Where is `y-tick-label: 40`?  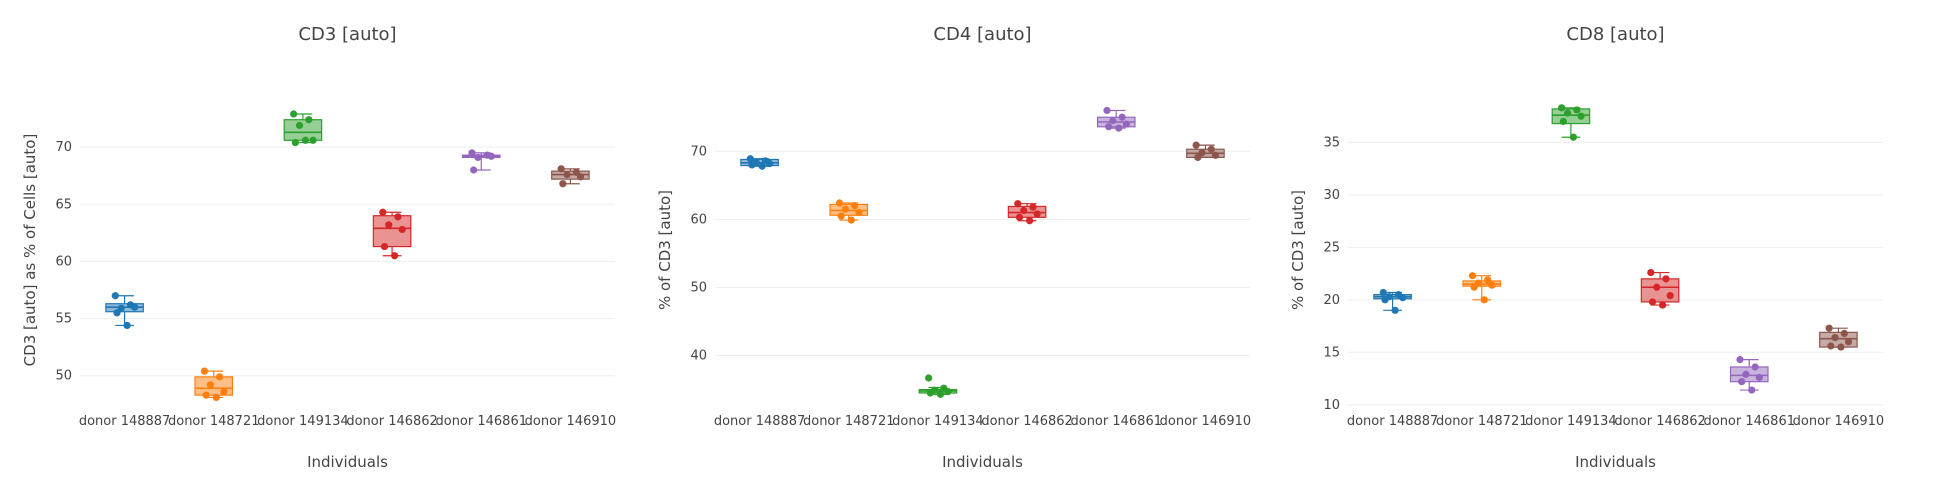
y-tick-label: 40 is located at coordinates (698, 356).